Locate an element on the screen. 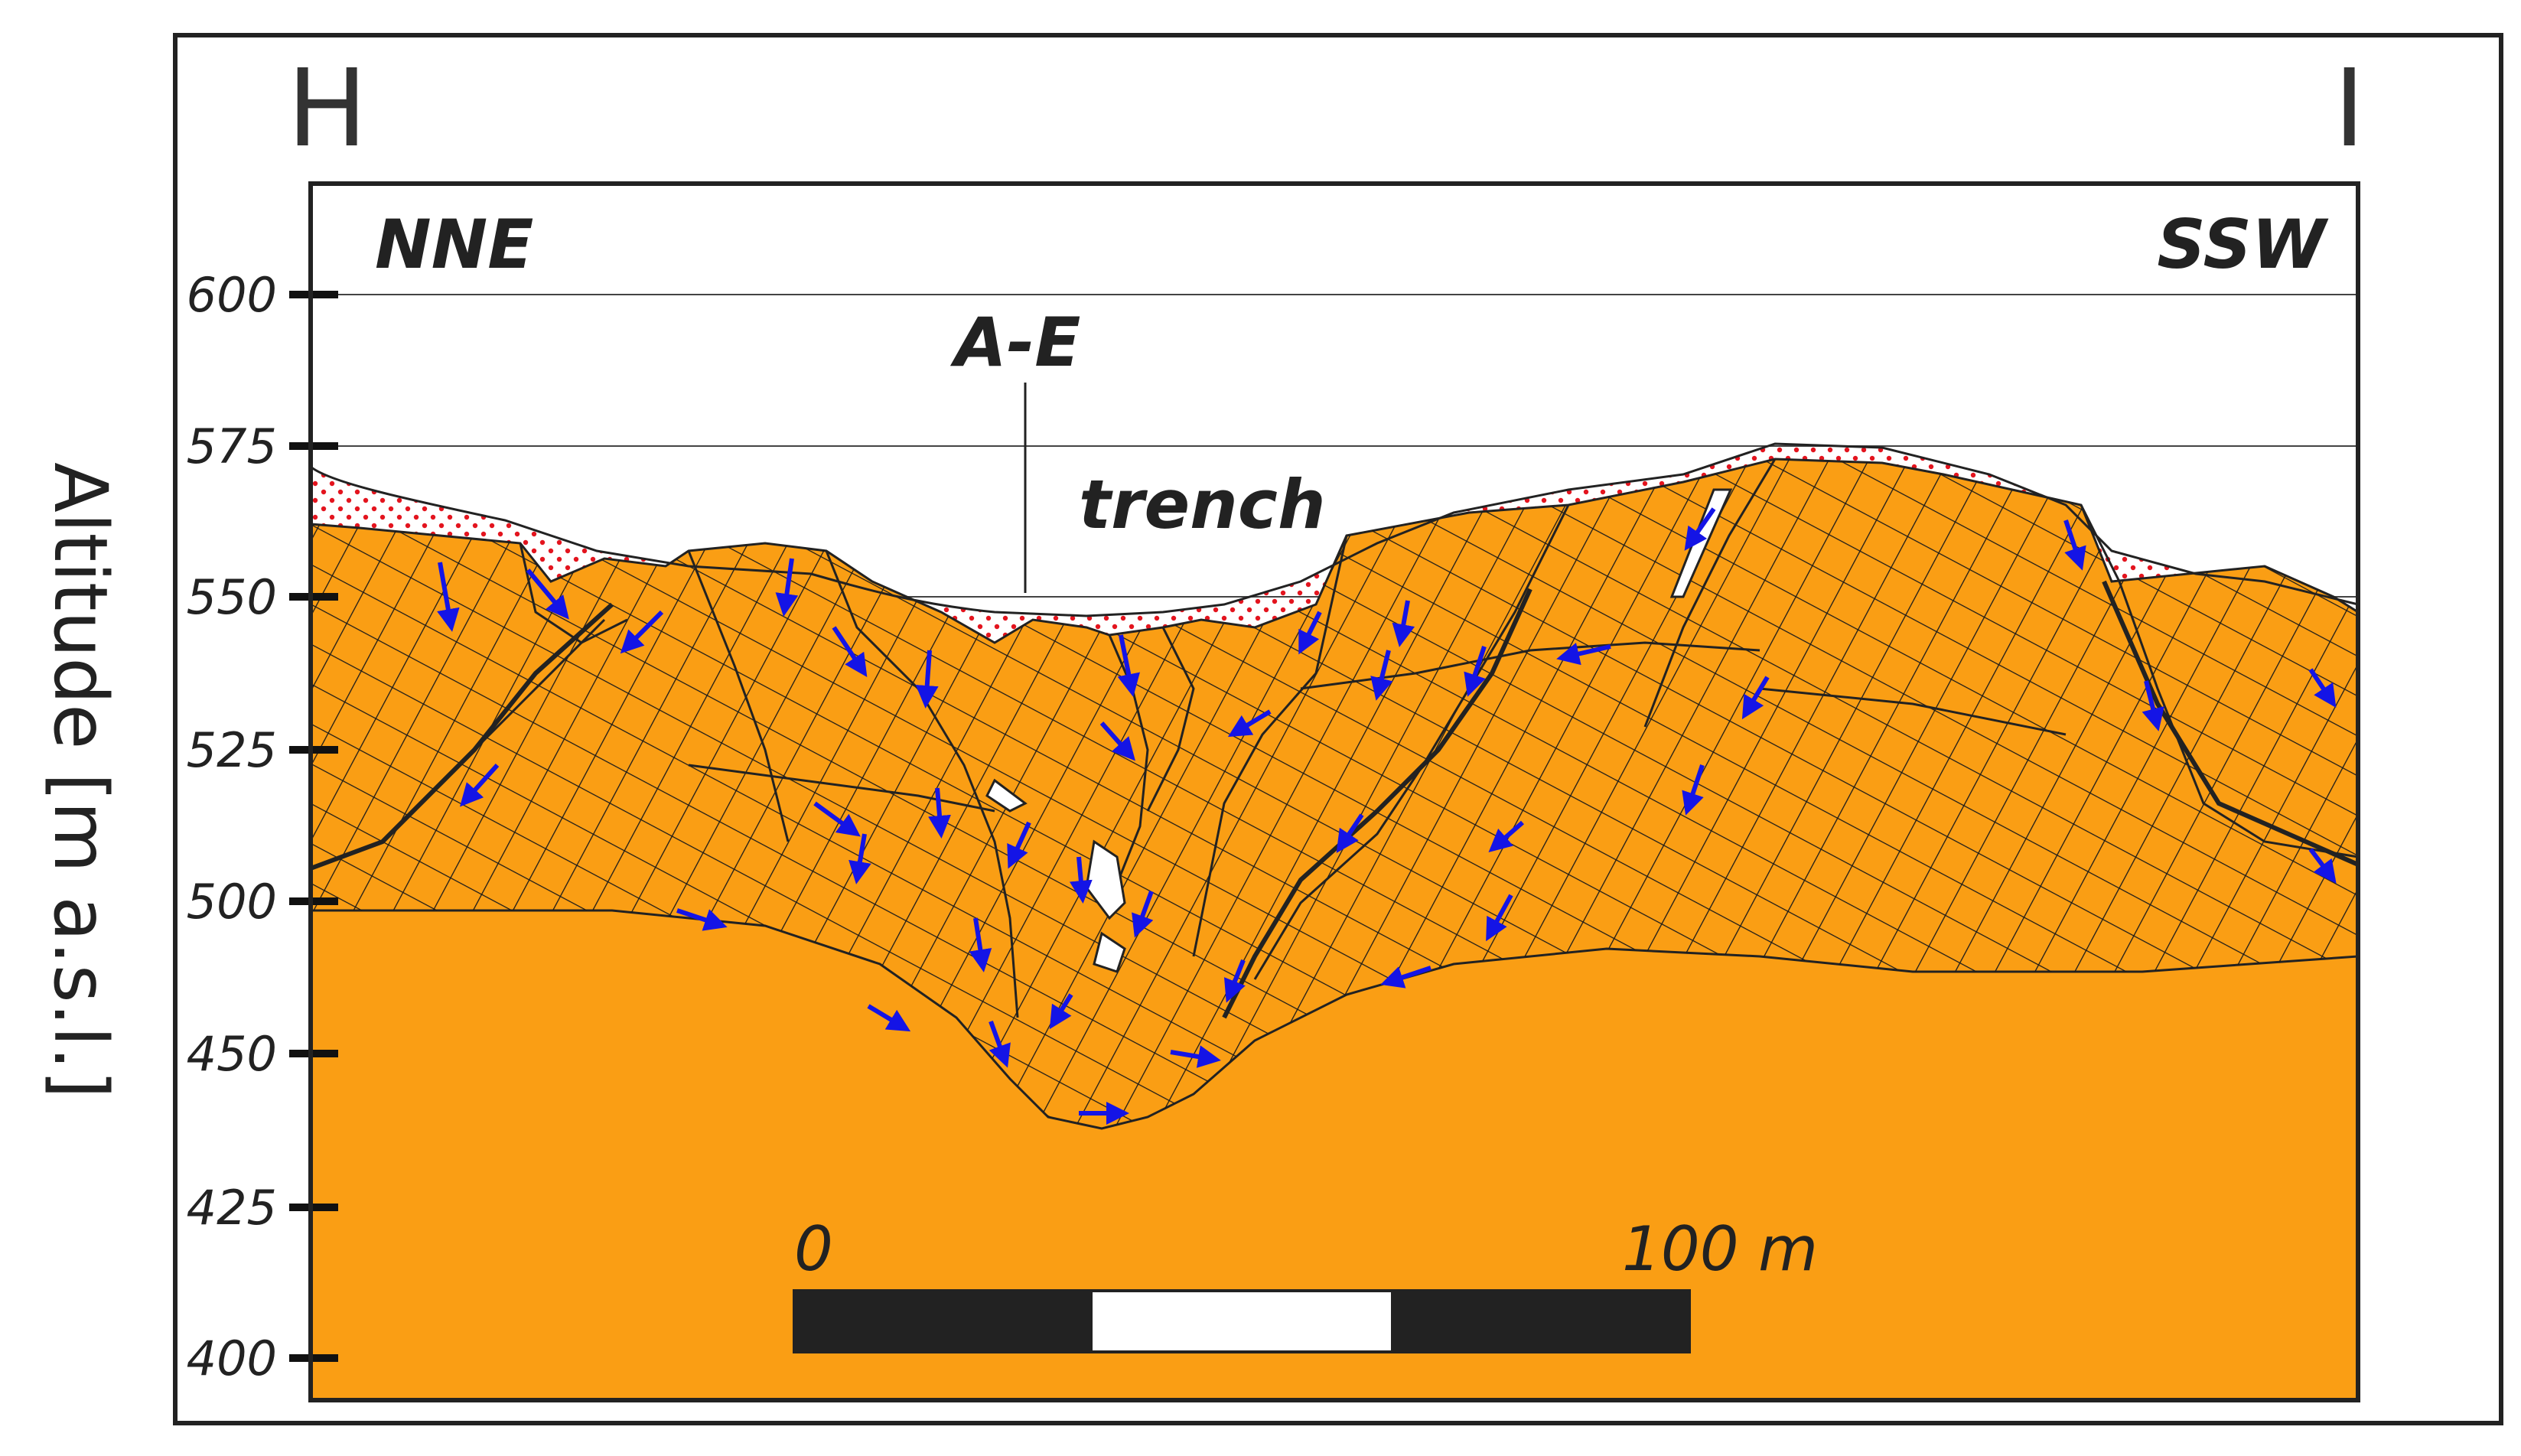  ground-surface is located at coordinates (1334, 529).